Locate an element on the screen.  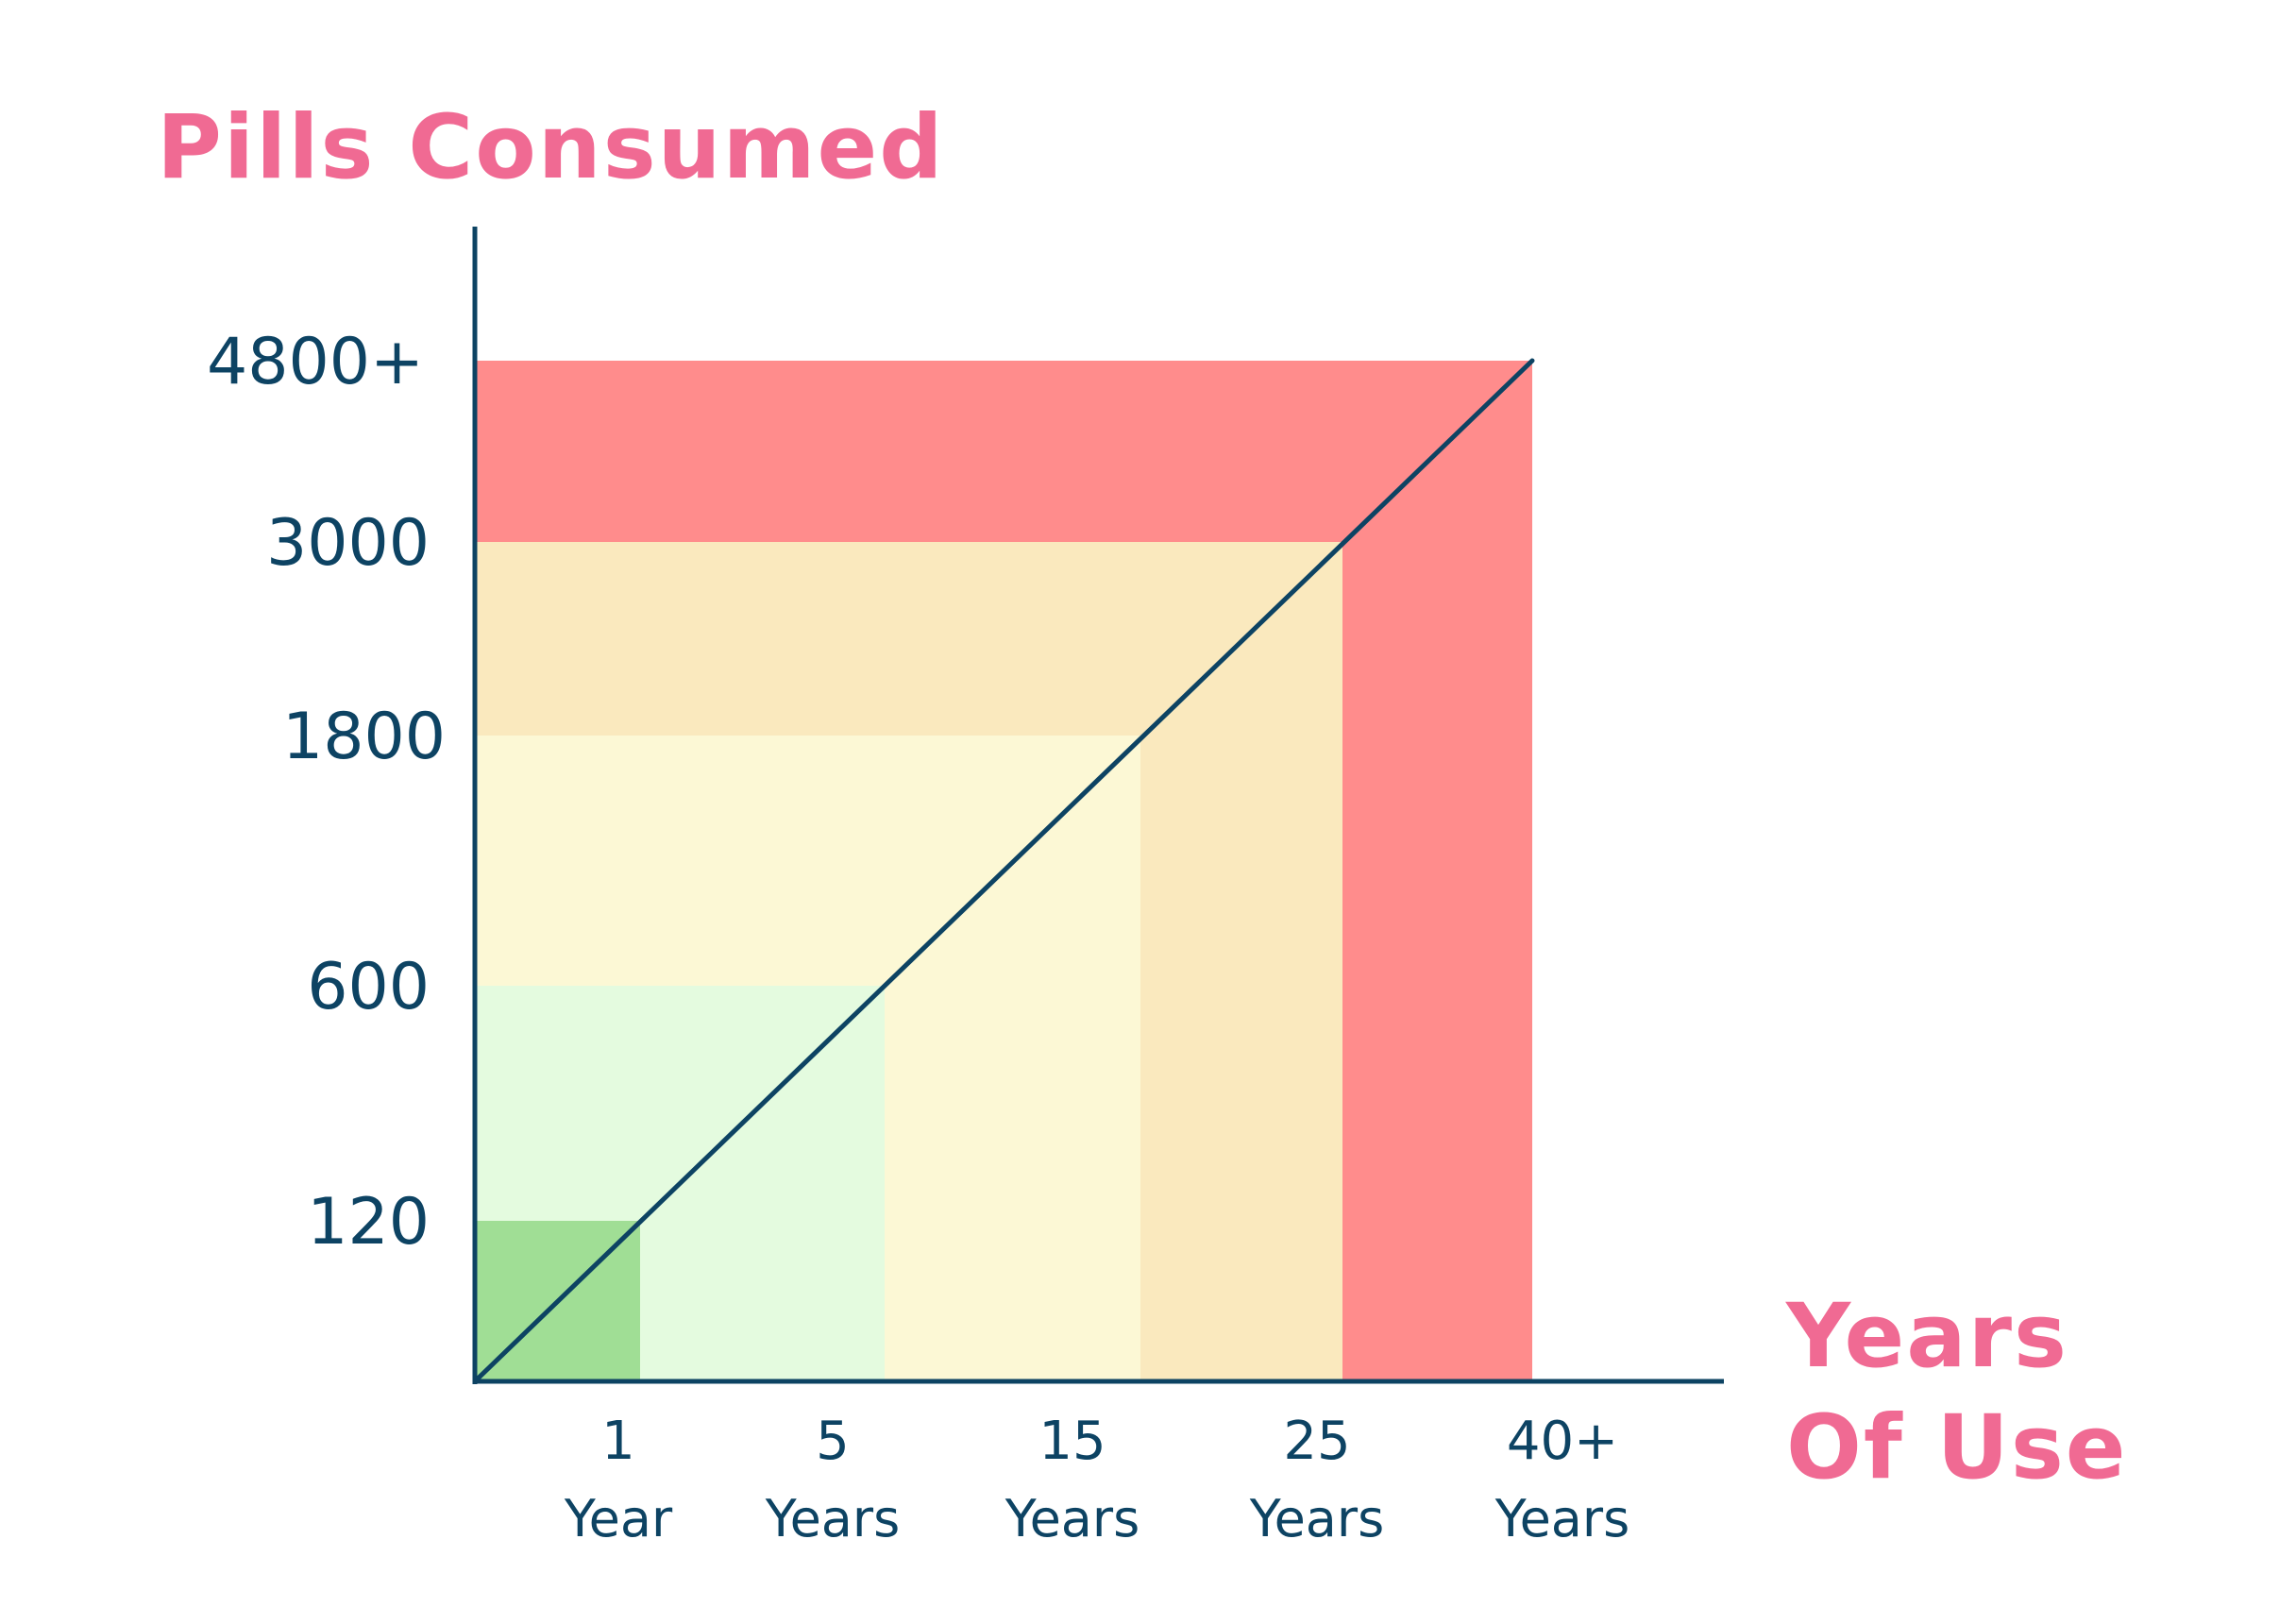
x-tick-value: 1 is located at coordinates (618, 1441).